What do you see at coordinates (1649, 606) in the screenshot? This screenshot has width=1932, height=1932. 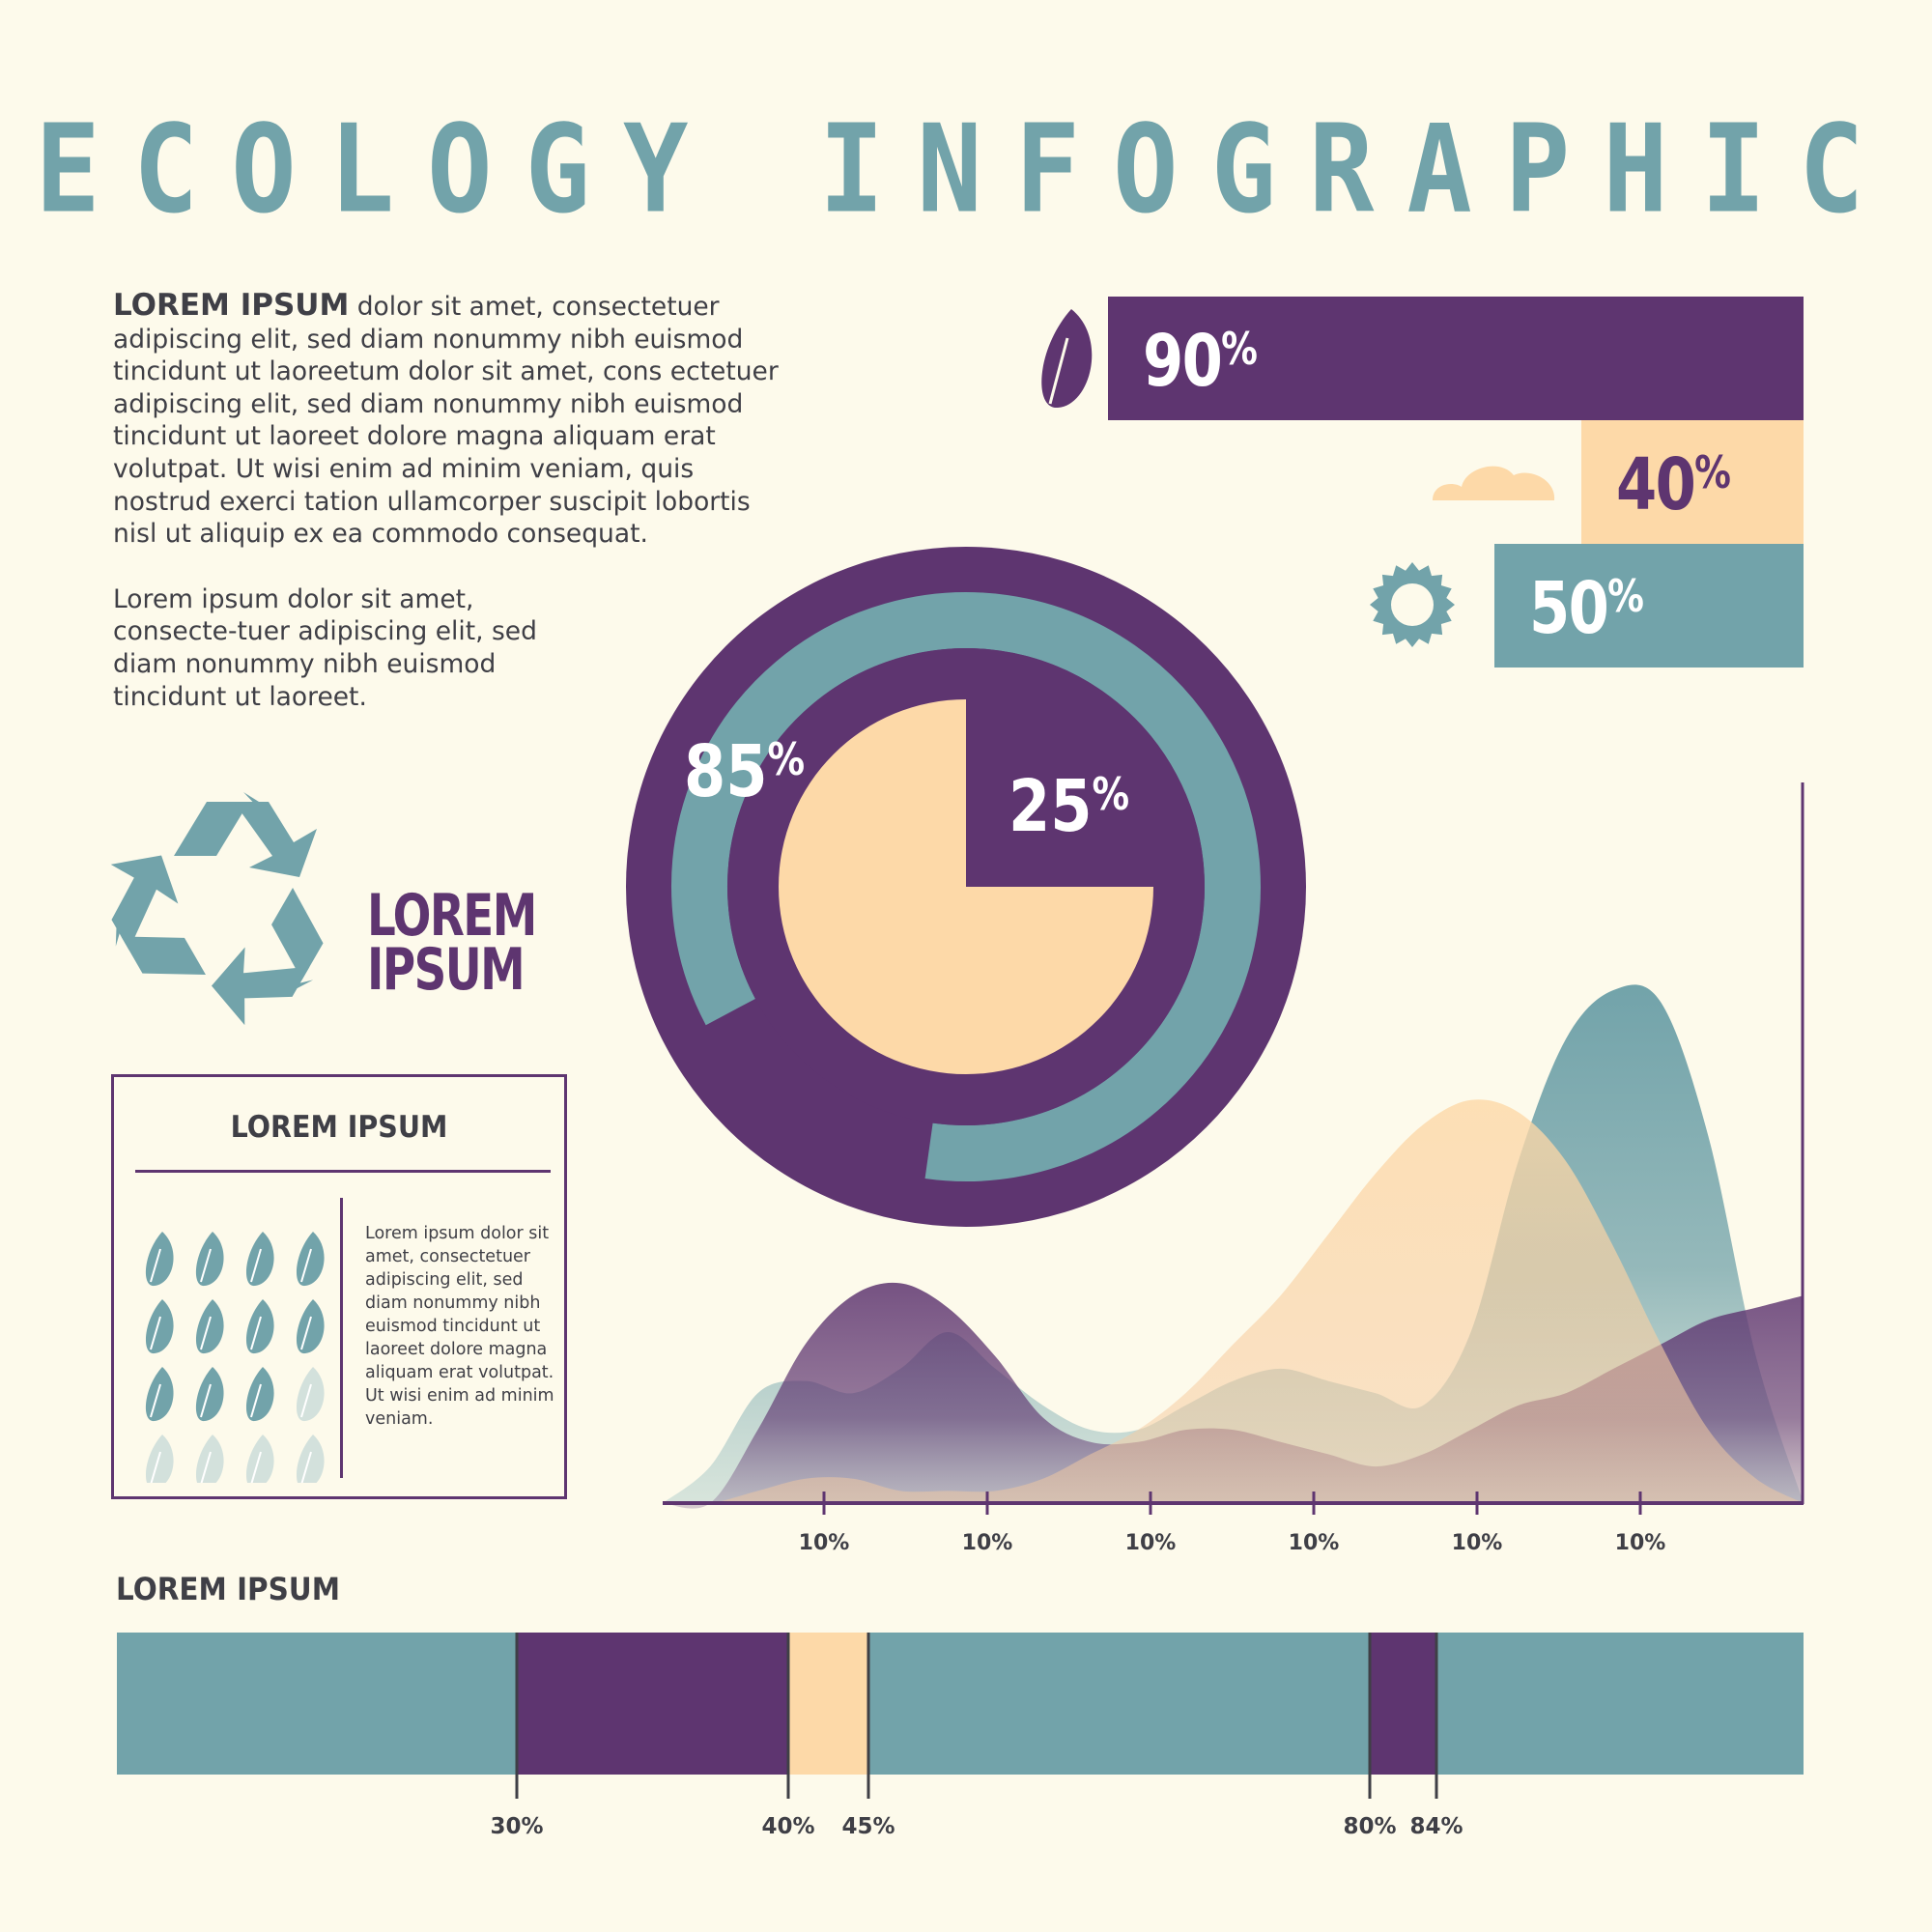 I see `stat-bar-sun` at bounding box center [1649, 606].